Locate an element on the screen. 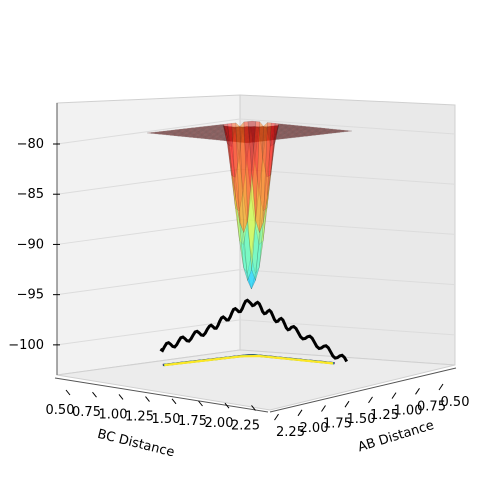 Image resolution: width=500 pixels, height=496 pixels. ab-tick-label: 1.25 is located at coordinates (384, 415).